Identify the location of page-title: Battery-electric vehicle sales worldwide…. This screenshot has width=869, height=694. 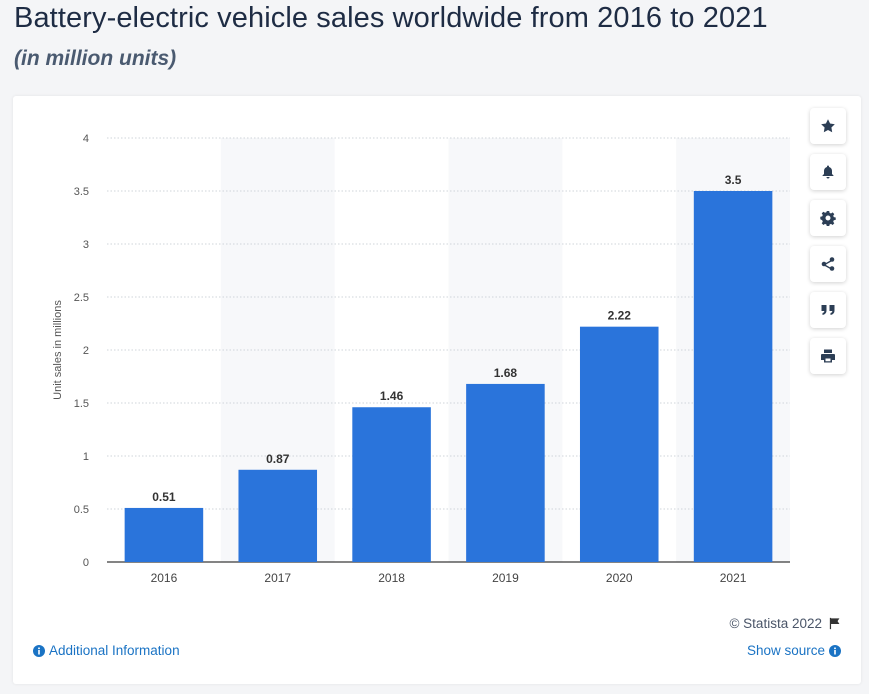
(391, 18).